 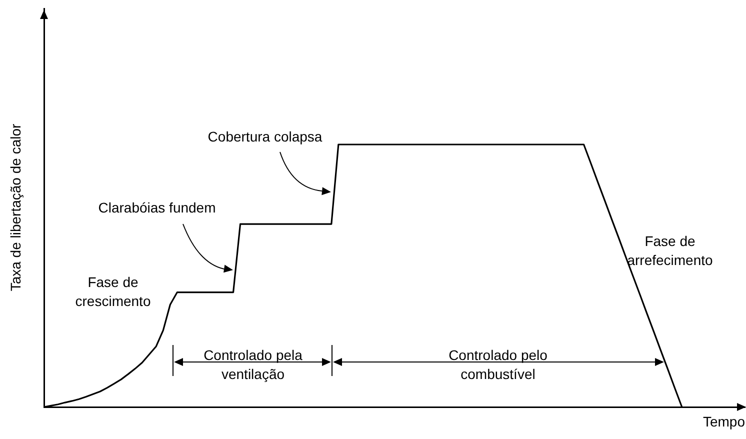 What do you see at coordinates (670, 251) in the screenshot?
I see `annotation: Fase de arrefecimento` at bounding box center [670, 251].